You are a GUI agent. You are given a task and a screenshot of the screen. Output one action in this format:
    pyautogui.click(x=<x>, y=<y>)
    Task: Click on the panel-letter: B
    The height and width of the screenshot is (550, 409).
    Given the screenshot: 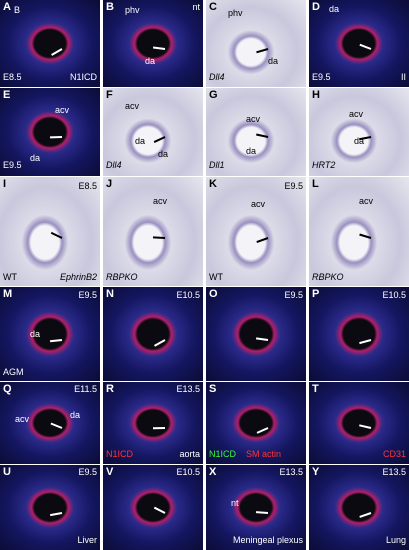 What is the action you would take?
    pyautogui.click(x=110, y=7)
    